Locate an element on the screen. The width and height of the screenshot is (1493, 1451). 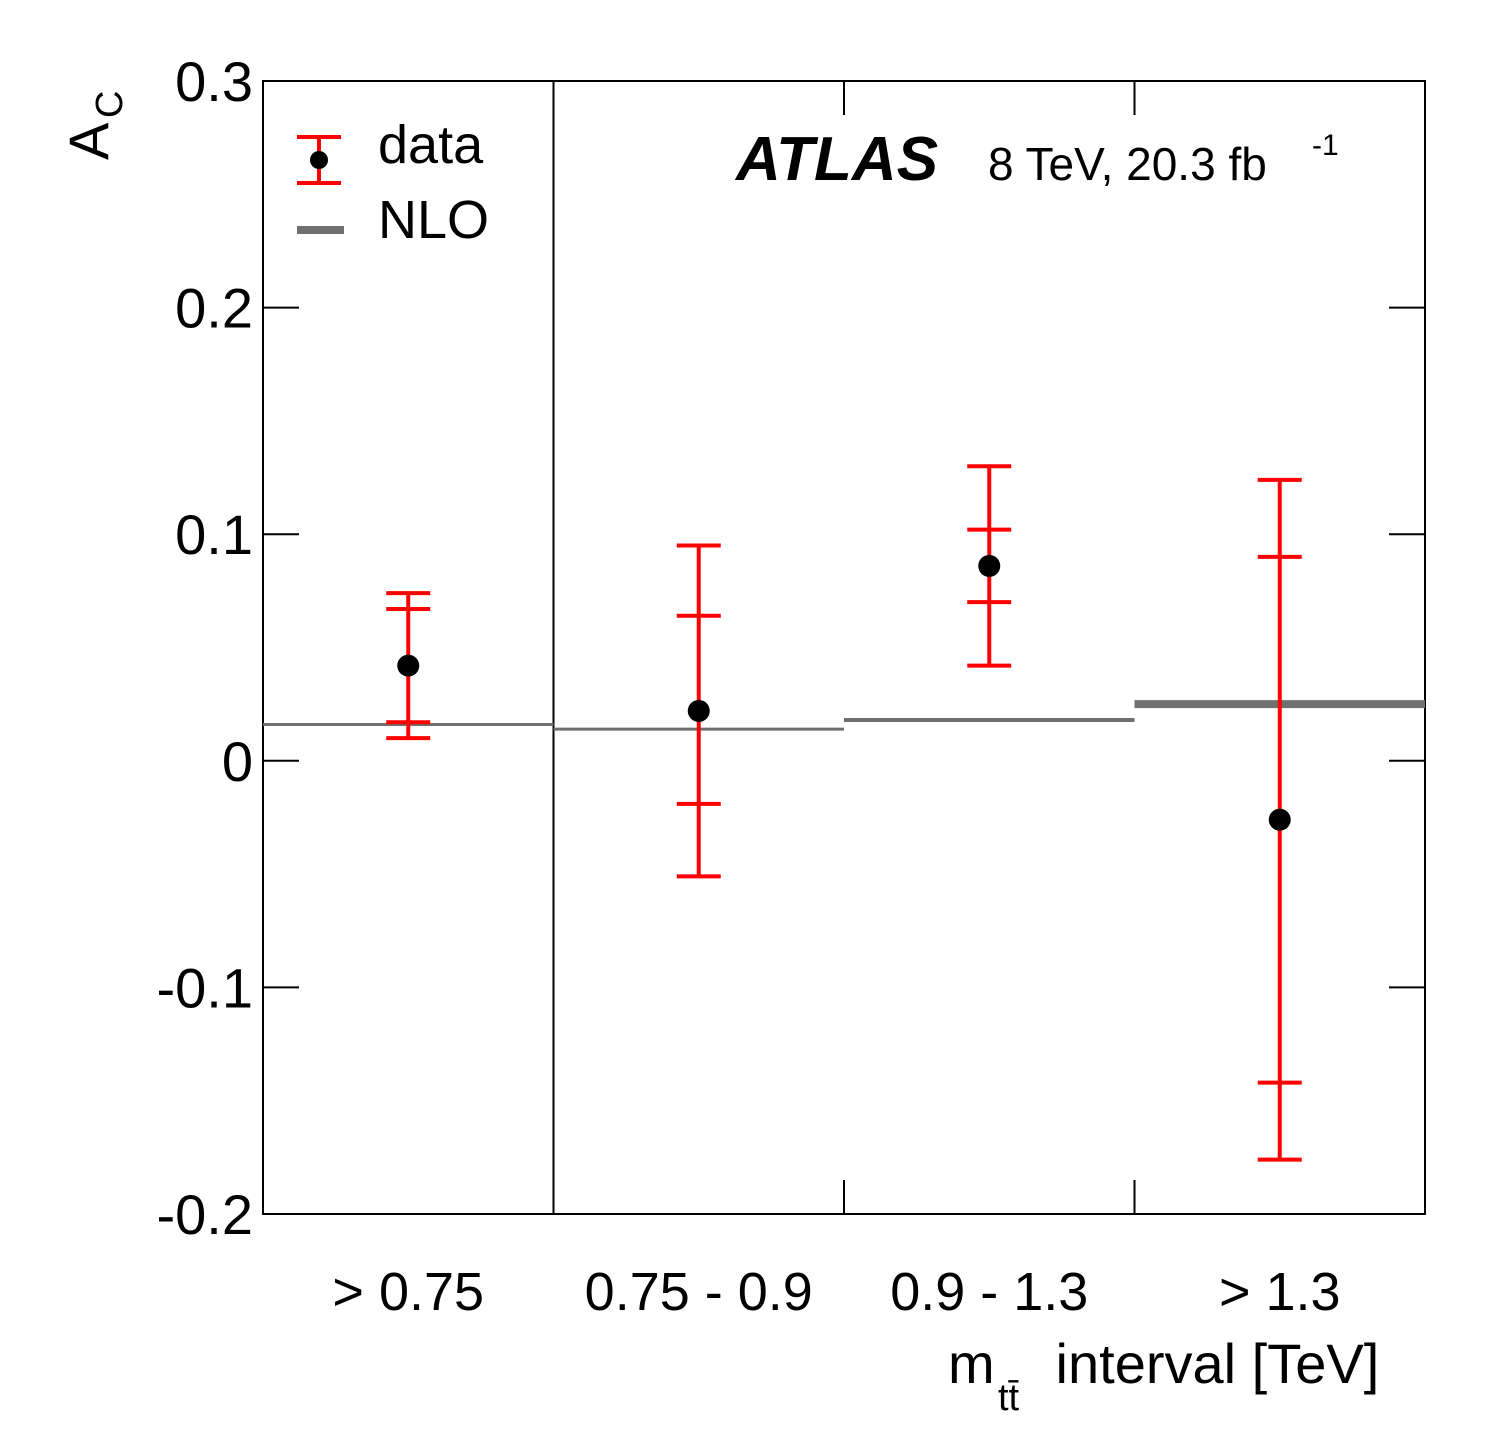
x-category-label: > 1.3 is located at coordinates (1280, 1292).